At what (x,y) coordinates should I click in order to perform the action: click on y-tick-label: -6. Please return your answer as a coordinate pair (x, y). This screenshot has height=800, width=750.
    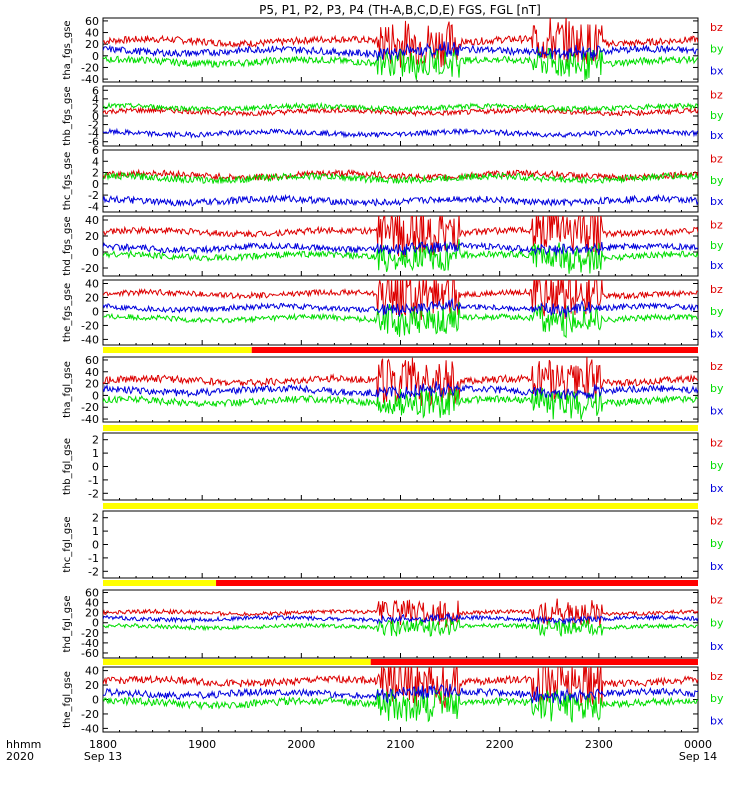
    Looking at the image, I should click on (93, 142).